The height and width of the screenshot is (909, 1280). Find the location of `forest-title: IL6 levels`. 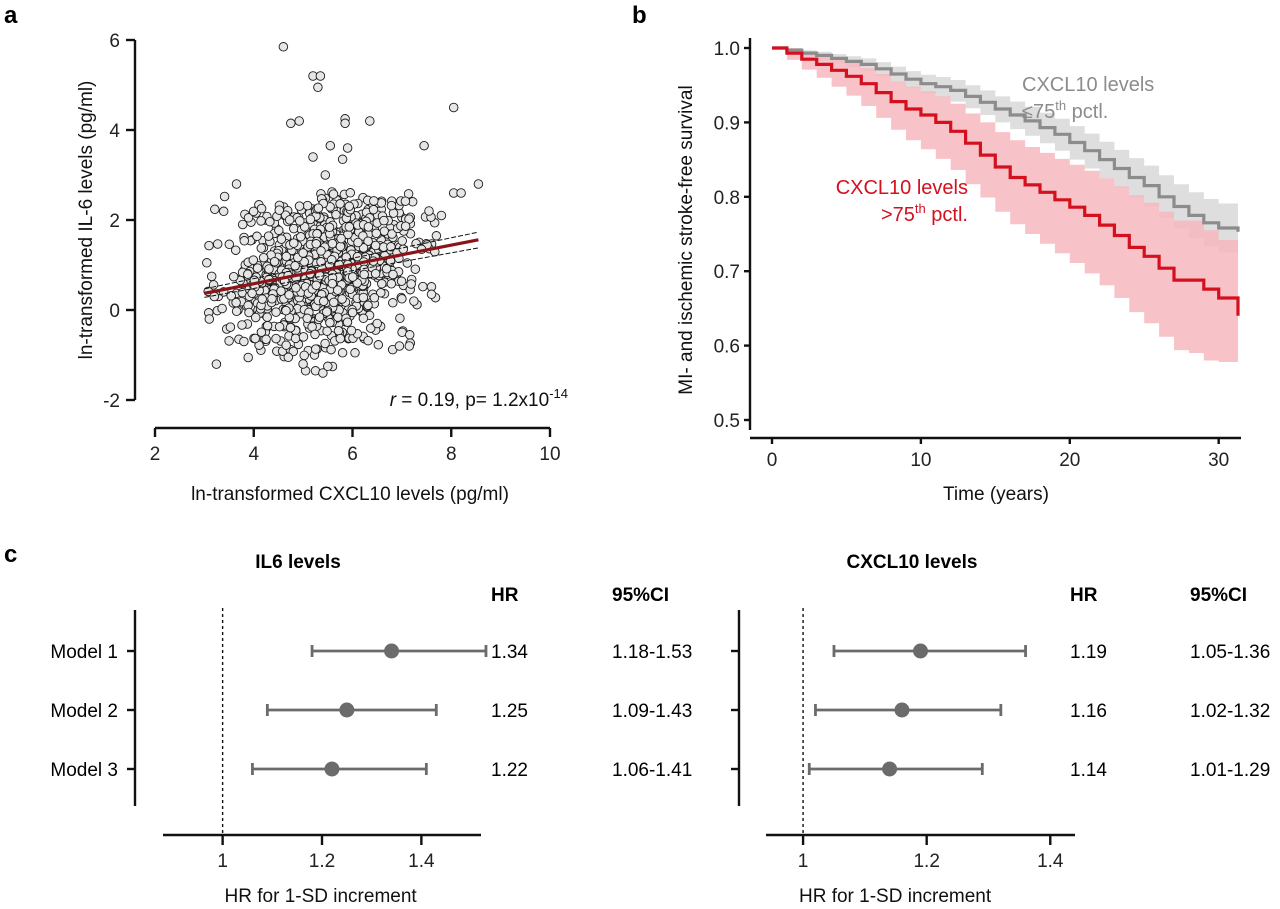

forest-title: IL6 levels is located at coordinates (298, 562).